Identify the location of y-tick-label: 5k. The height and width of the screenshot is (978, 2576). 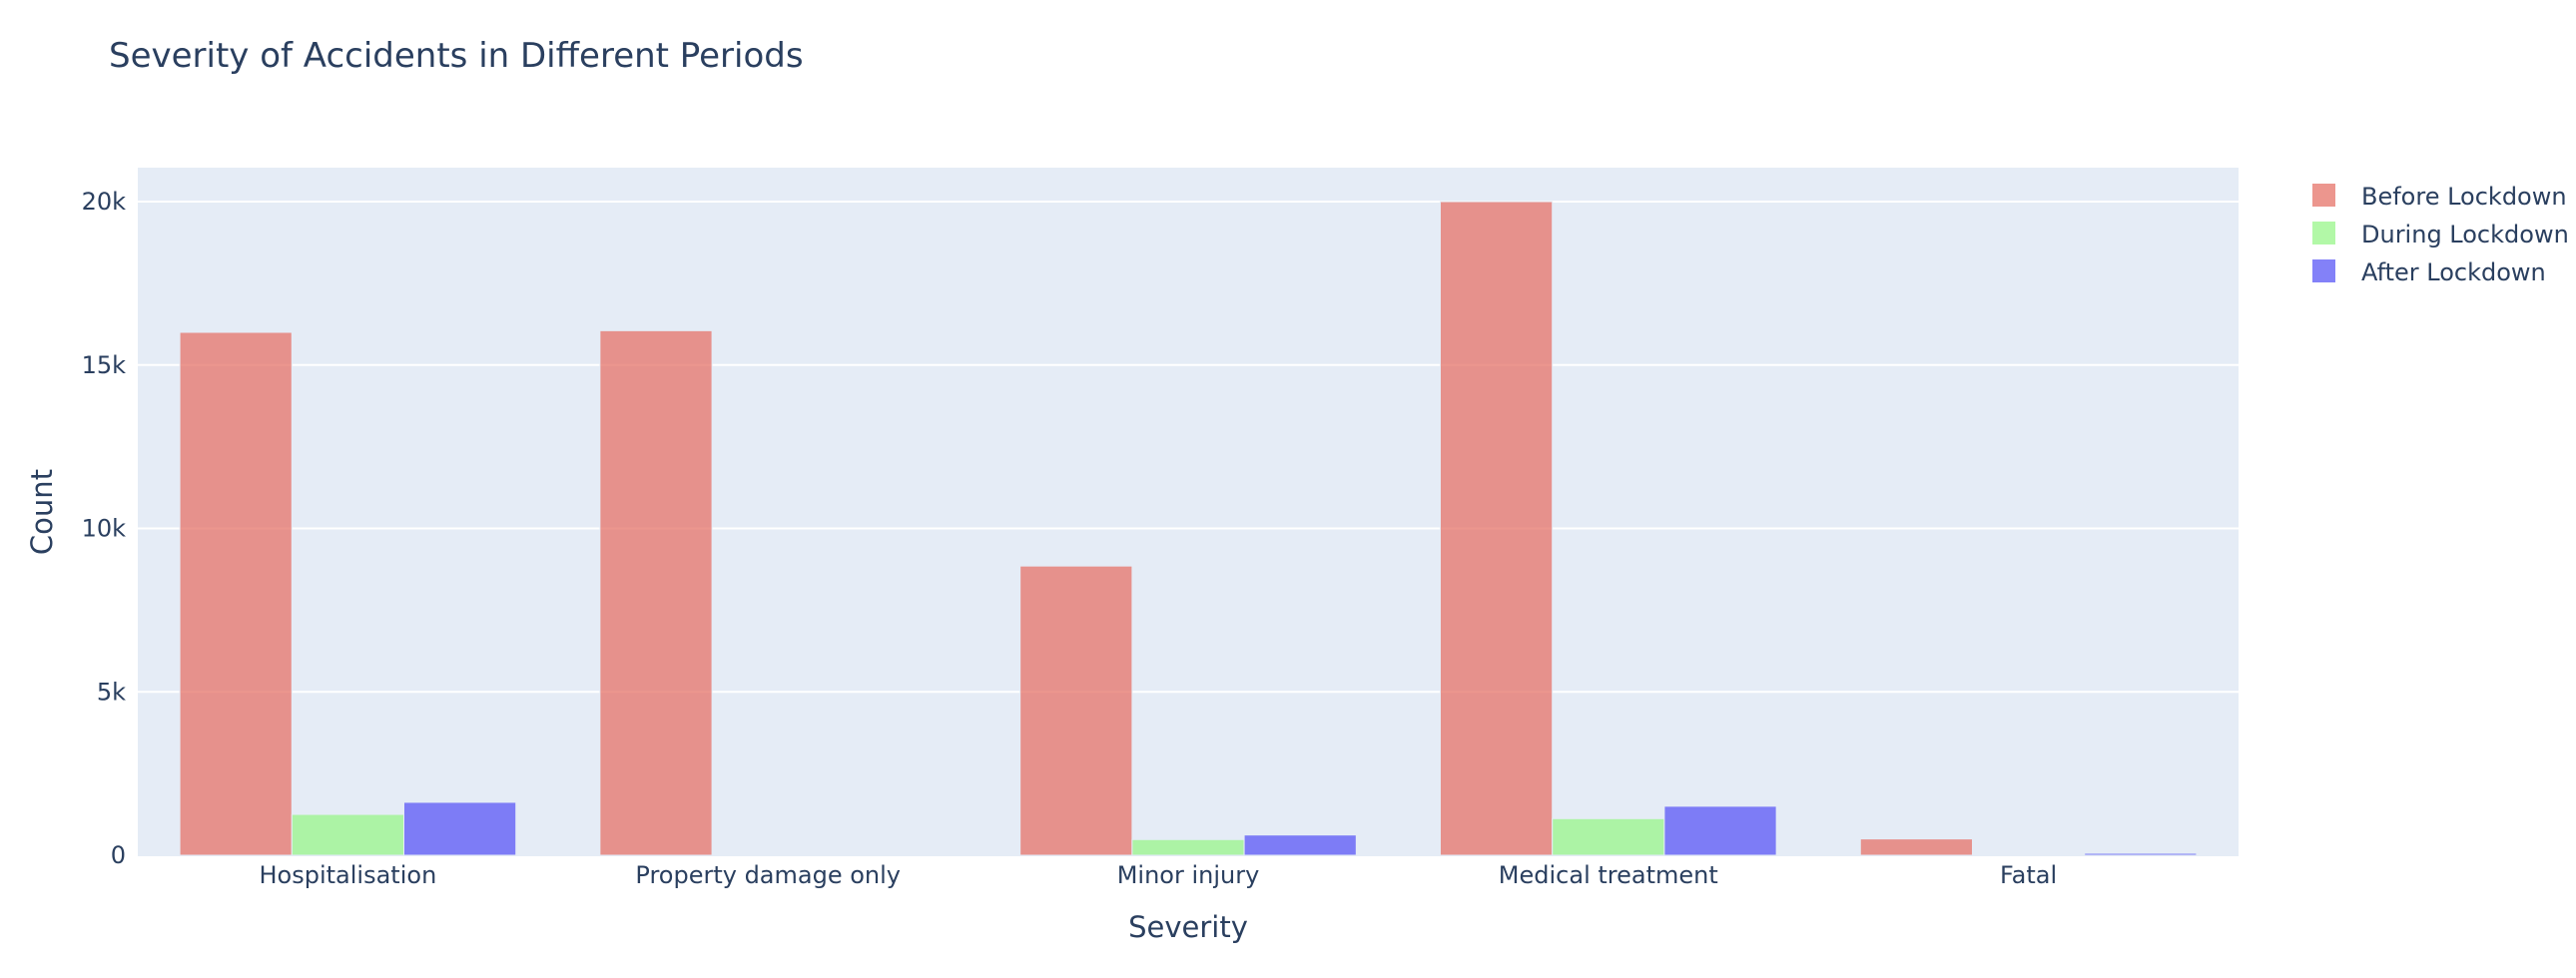
(111, 692).